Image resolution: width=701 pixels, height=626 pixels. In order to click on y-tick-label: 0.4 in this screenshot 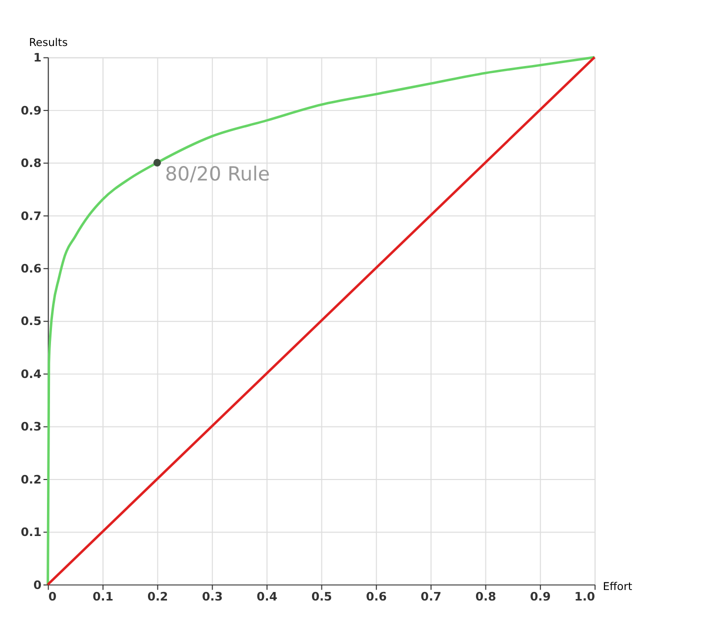, I will do `click(31, 373)`.